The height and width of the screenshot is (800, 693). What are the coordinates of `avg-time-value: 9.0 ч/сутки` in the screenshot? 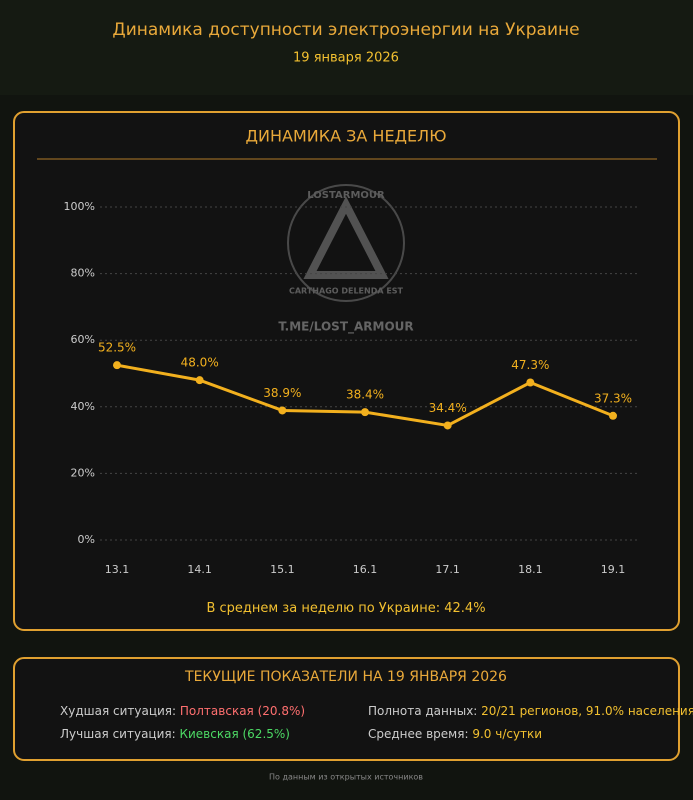 It's located at (507, 734).